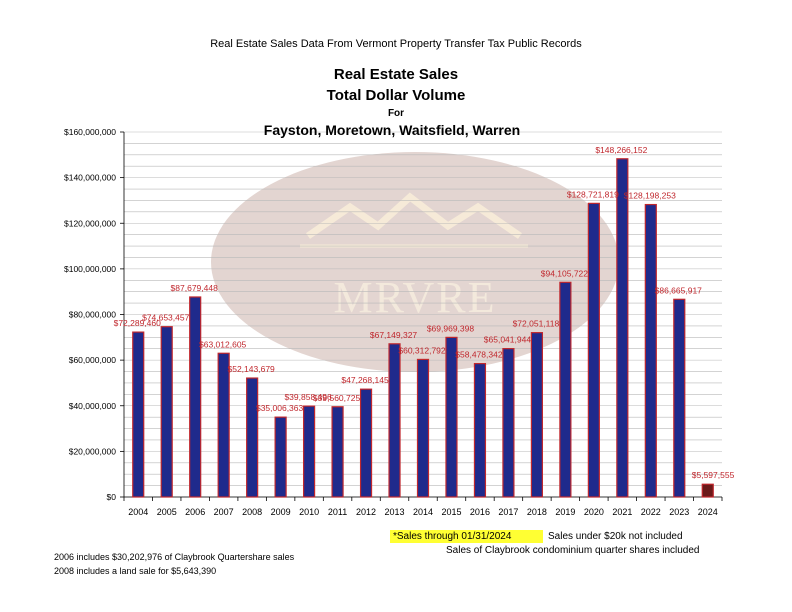 The width and height of the screenshot is (792, 612). What do you see at coordinates (395, 512) in the screenshot?
I see `x-tick-label: 2013` at bounding box center [395, 512].